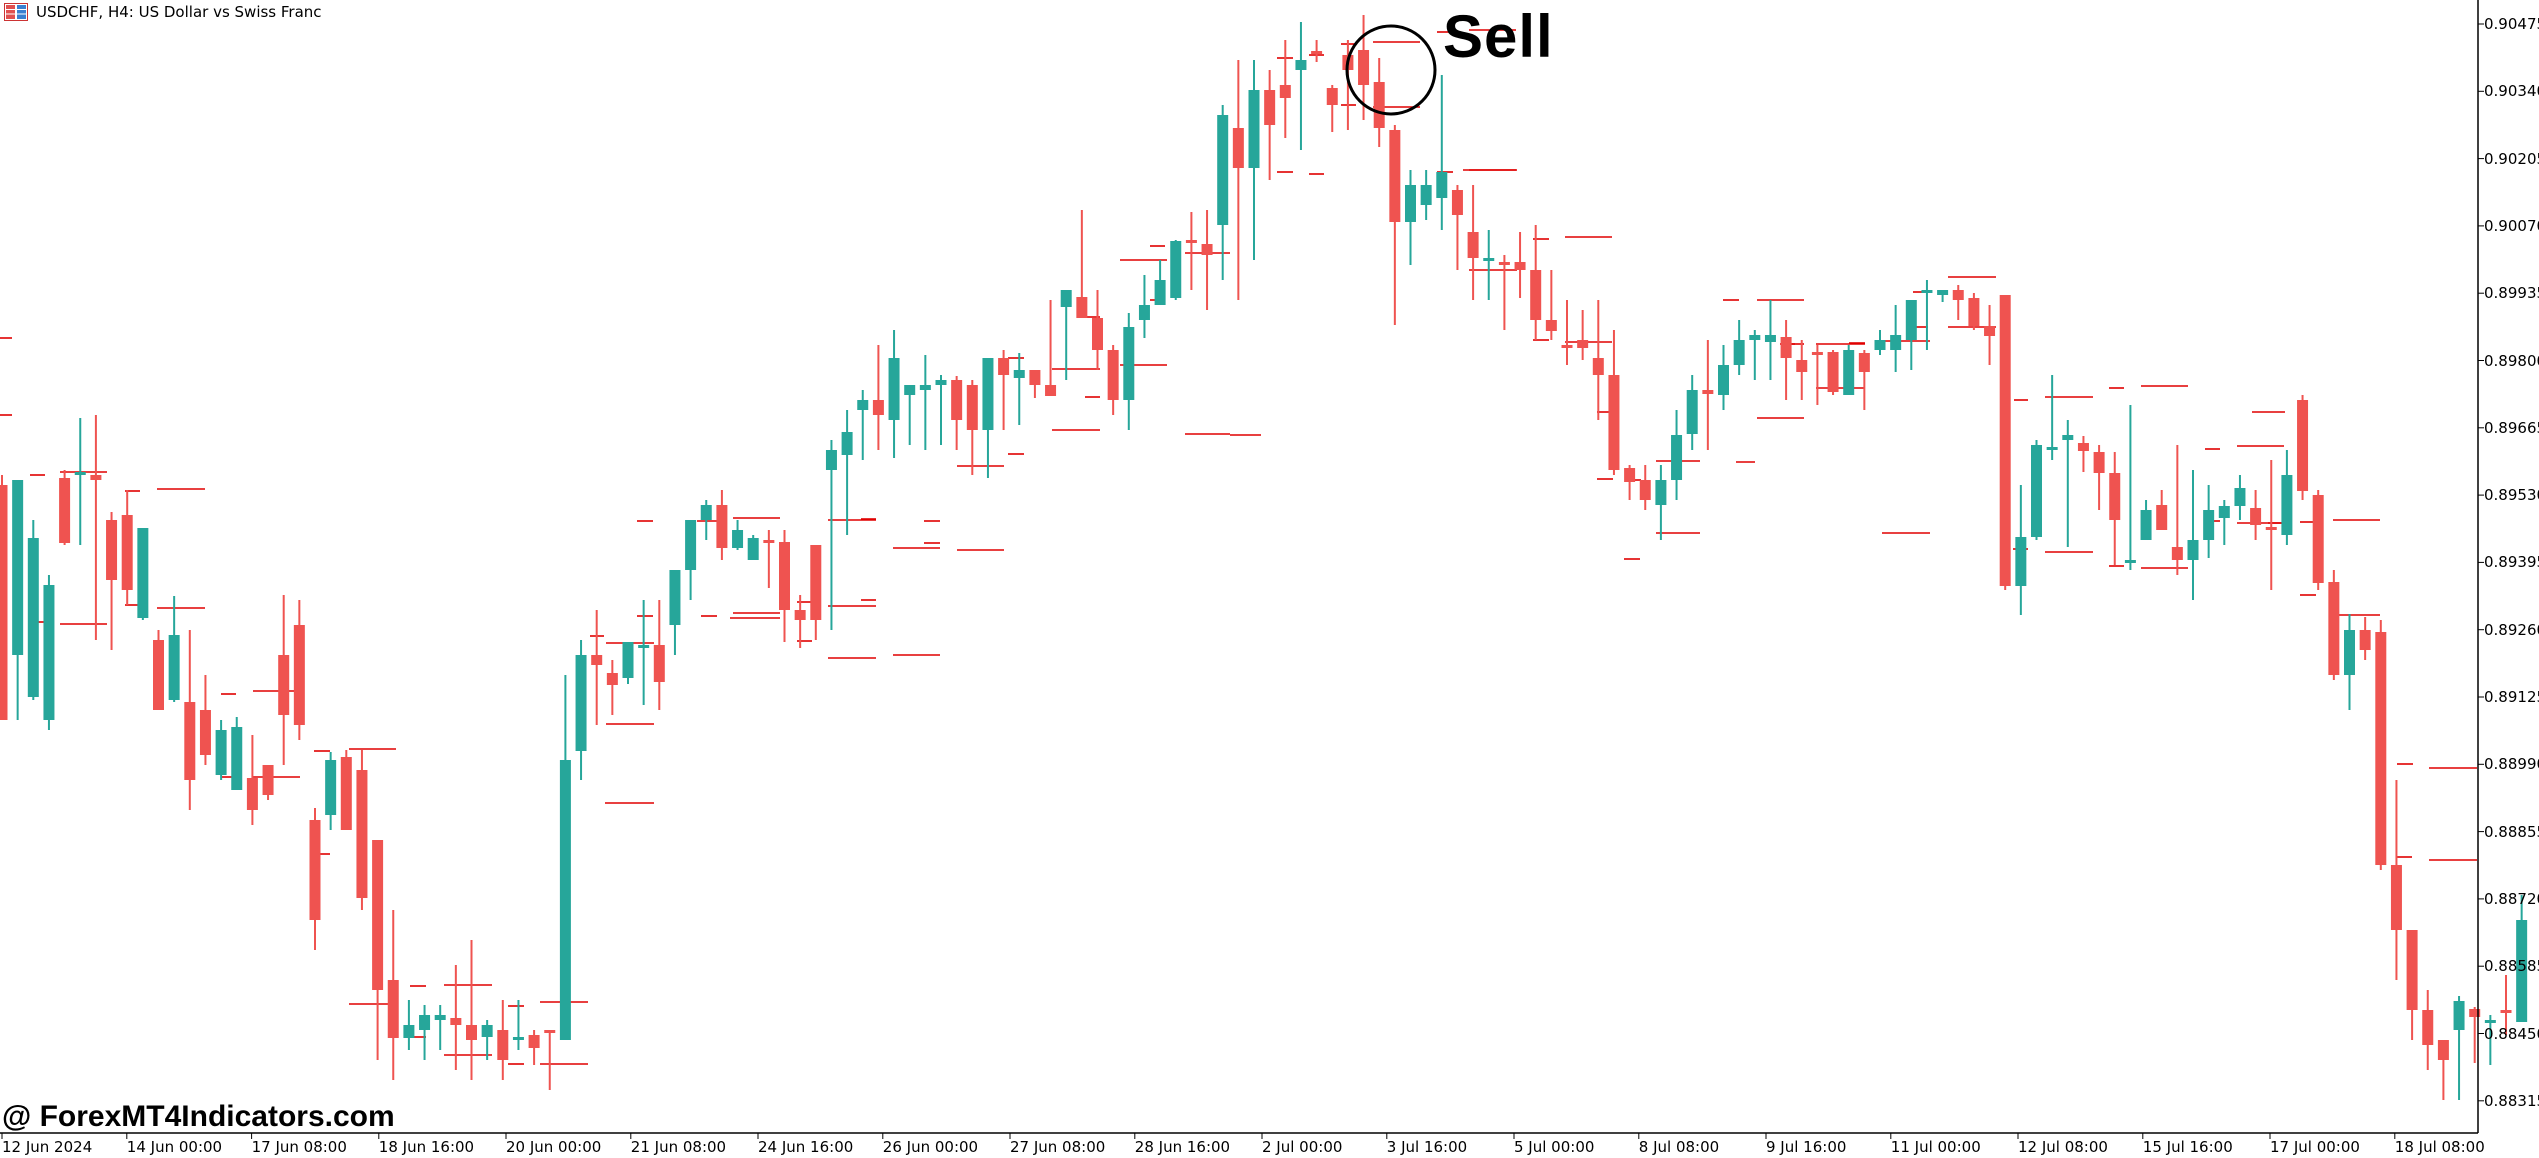 This screenshot has width=2539, height=1158. What do you see at coordinates (2511, 24) in the screenshot?
I see `price-label: 0.90475` at bounding box center [2511, 24].